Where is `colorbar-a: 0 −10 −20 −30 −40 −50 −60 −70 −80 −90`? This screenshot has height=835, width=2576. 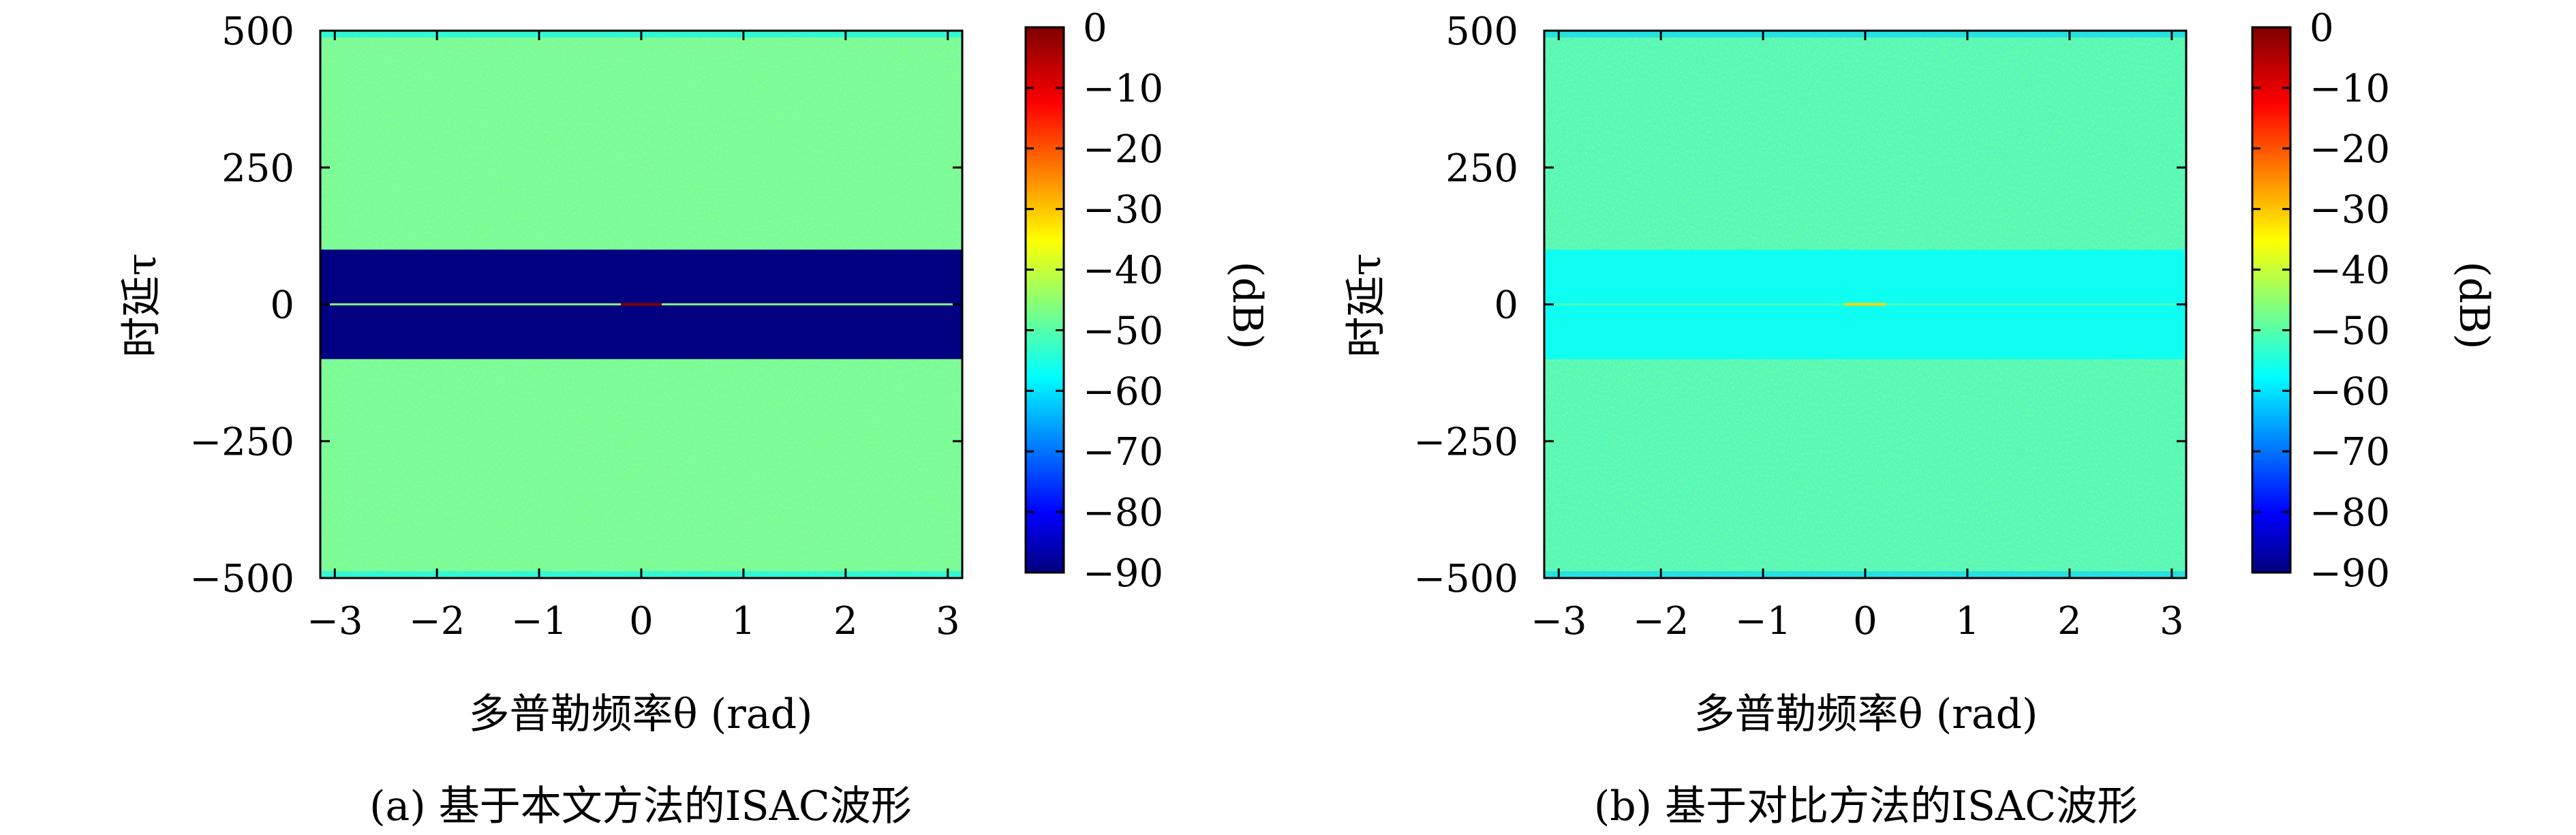
colorbar-a: 0 −10 −20 −30 −40 −50 −60 −70 −80 −90 is located at coordinates (1093, 301).